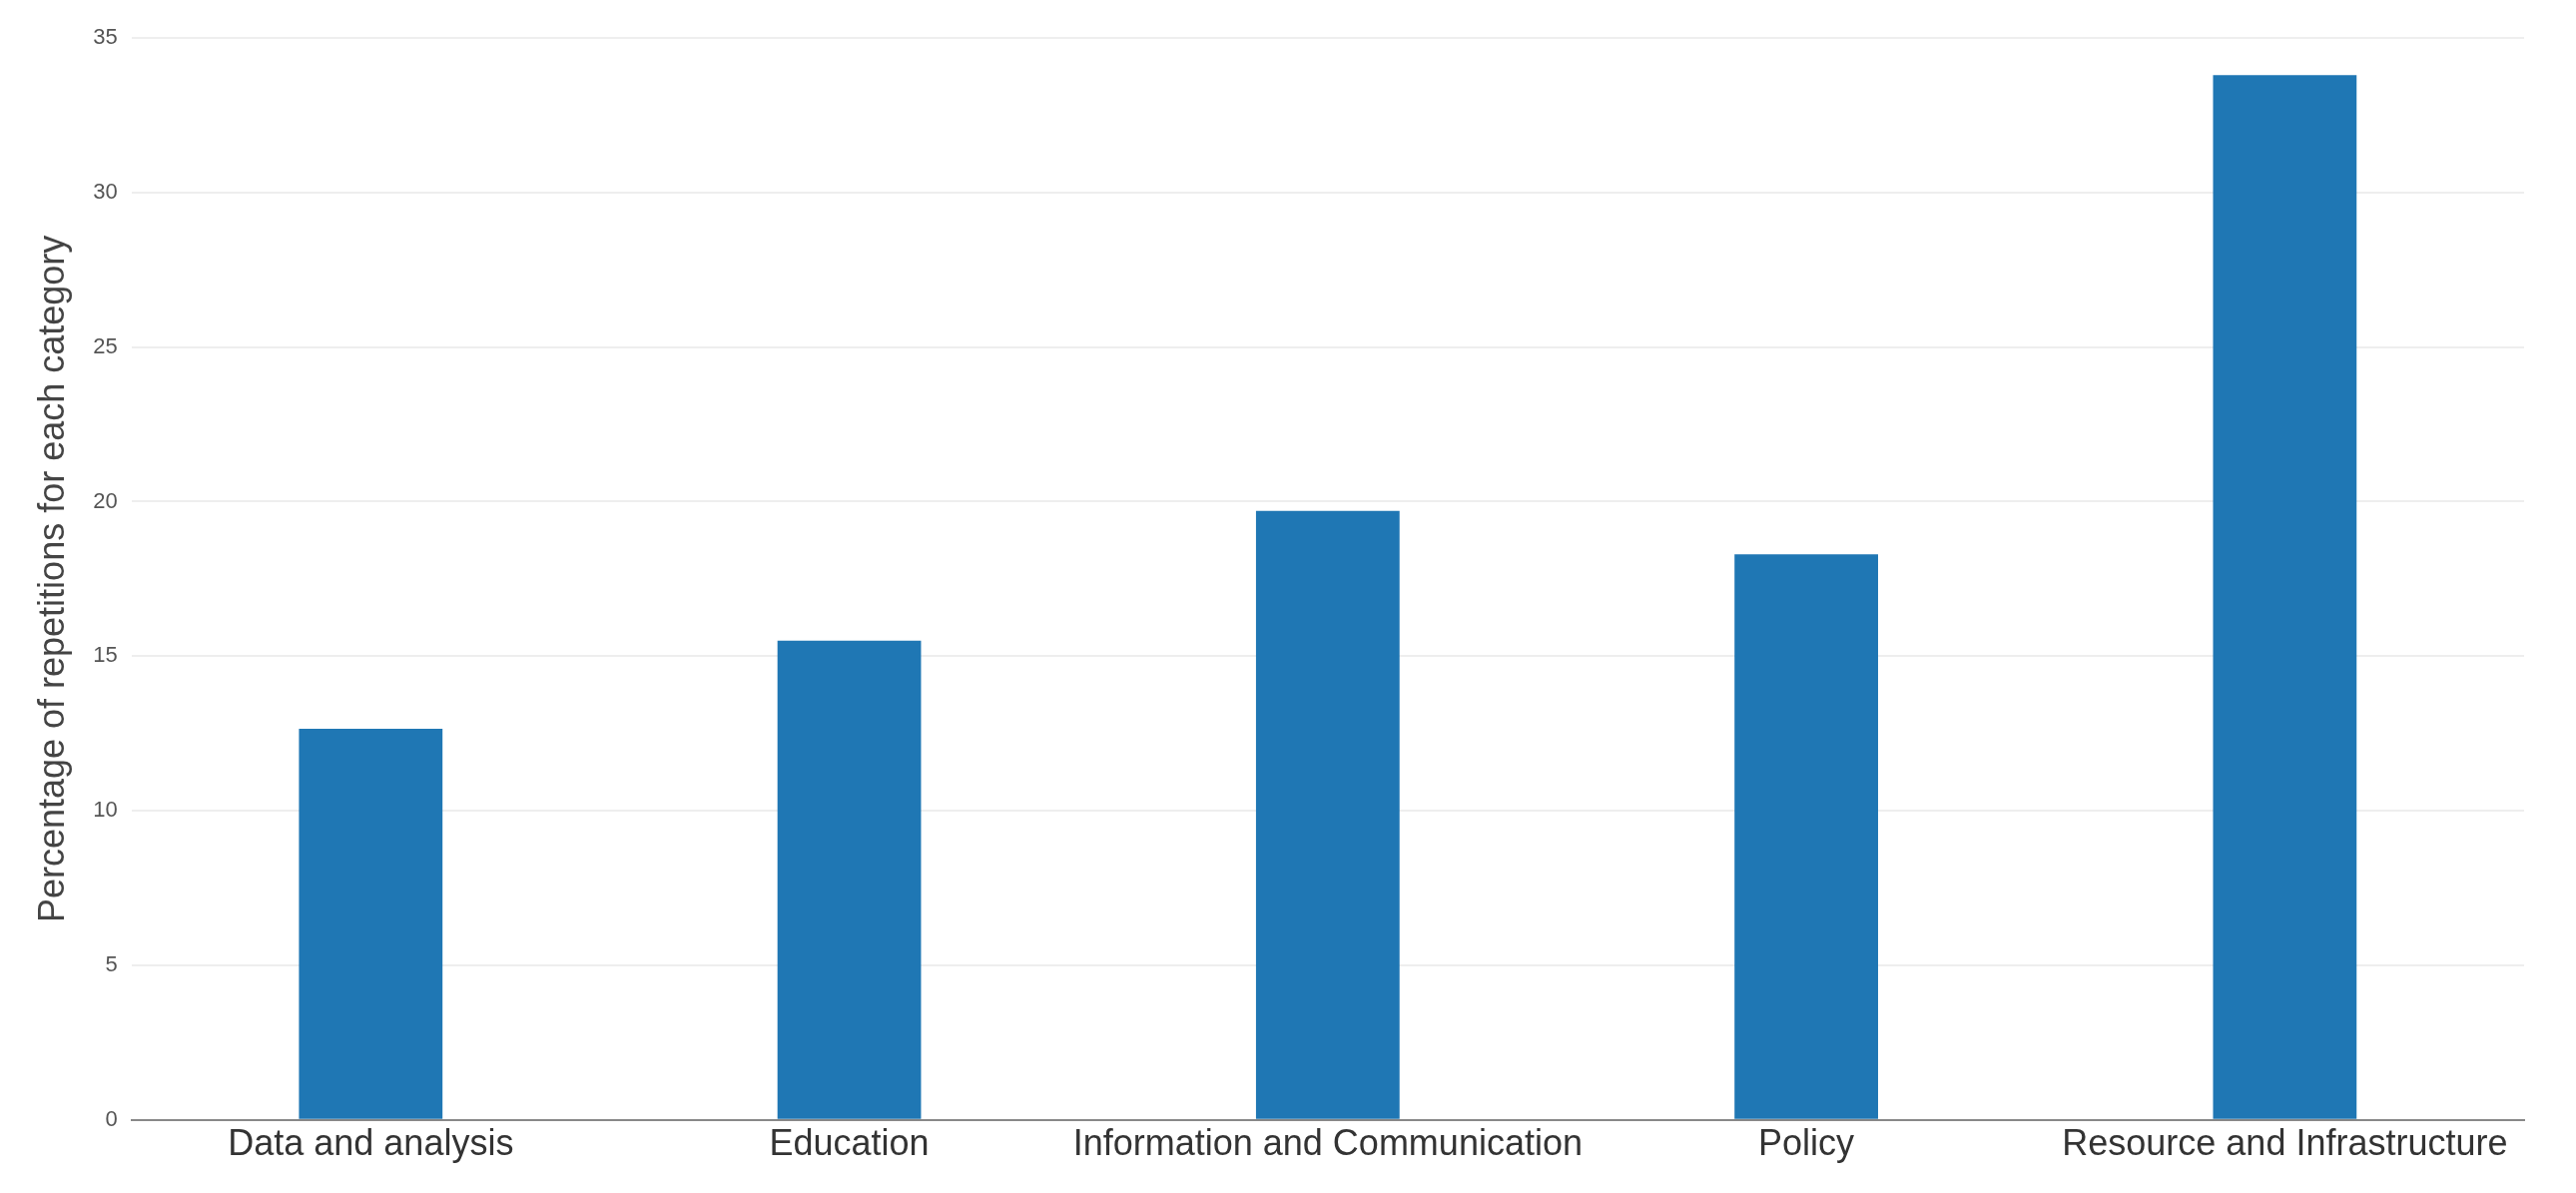 This screenshot has height=1193, width=2576. What do you see at coordinates (111, 964) in the screenshot?
I see `y-tick-label: 5` at bounding box center [111, 964].